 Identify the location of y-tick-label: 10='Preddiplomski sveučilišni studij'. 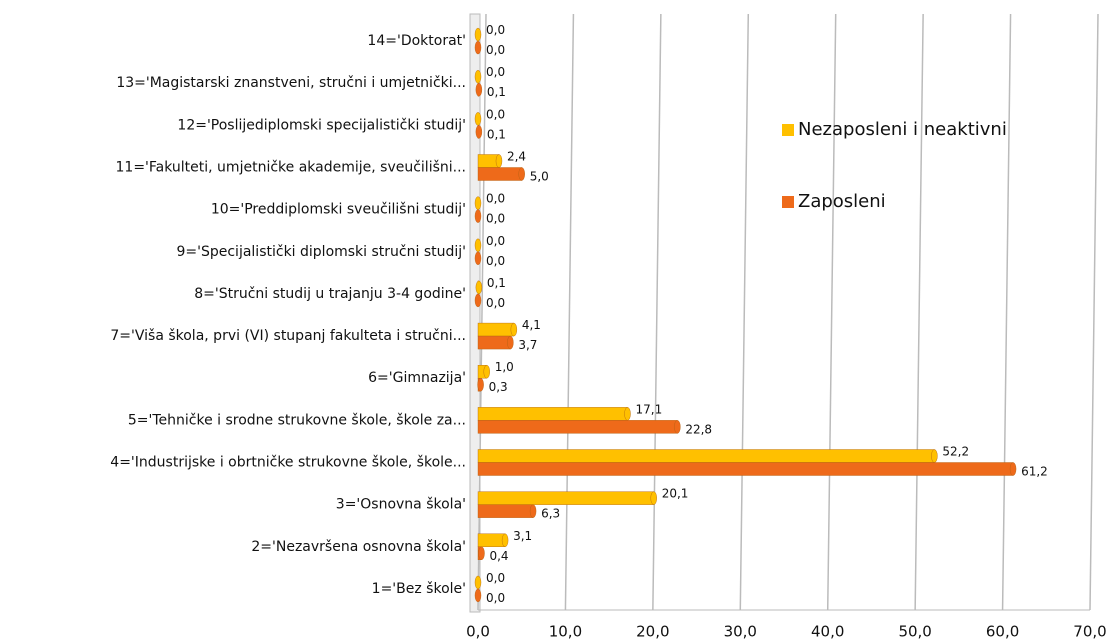
(338, 210).